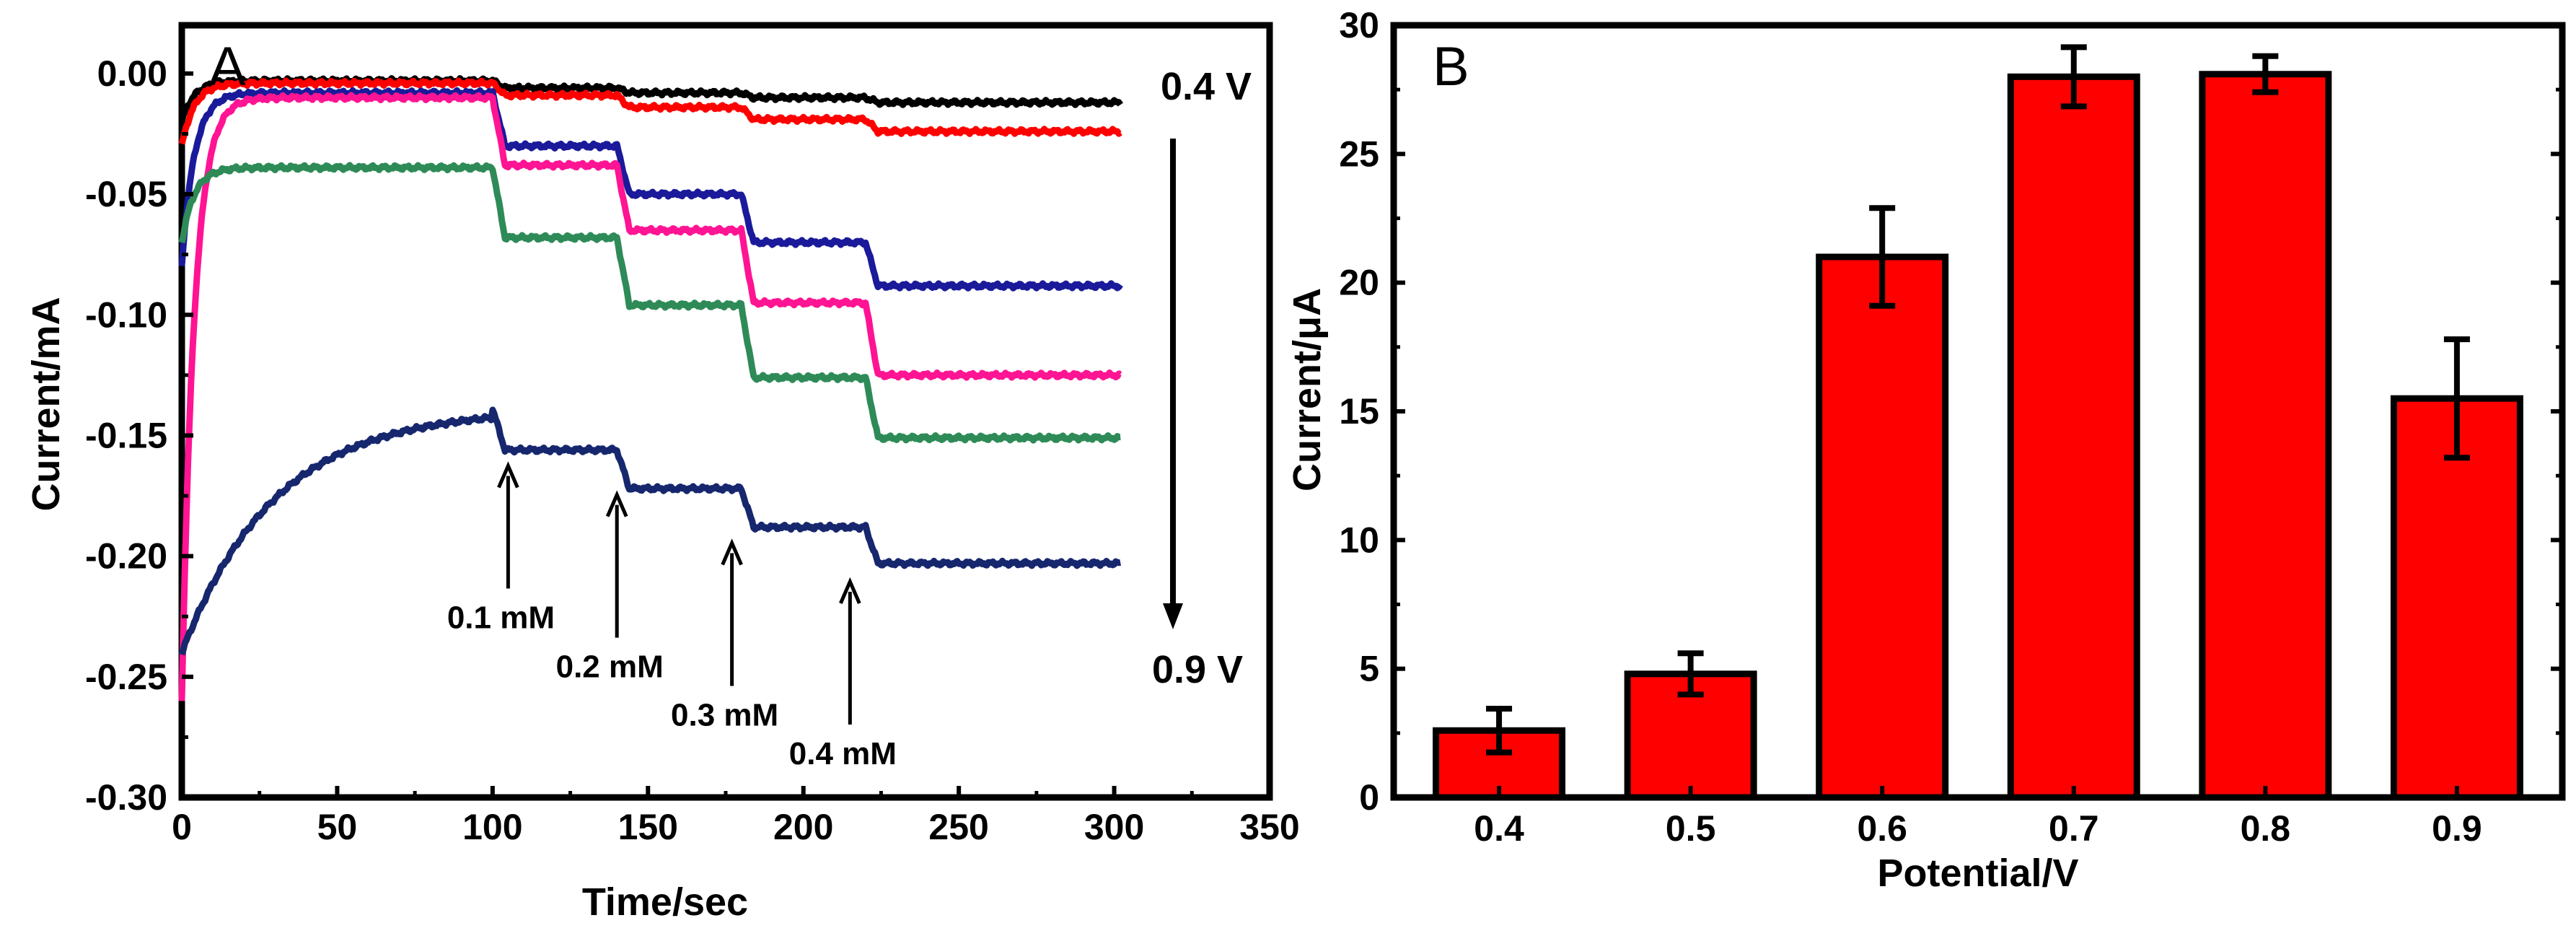 Image resolution: width=2576 pixels, height=936 pixels. Describe the element at coordinates (1499, 828) in the screenshot. I see `category-label: 0.4` at that location.